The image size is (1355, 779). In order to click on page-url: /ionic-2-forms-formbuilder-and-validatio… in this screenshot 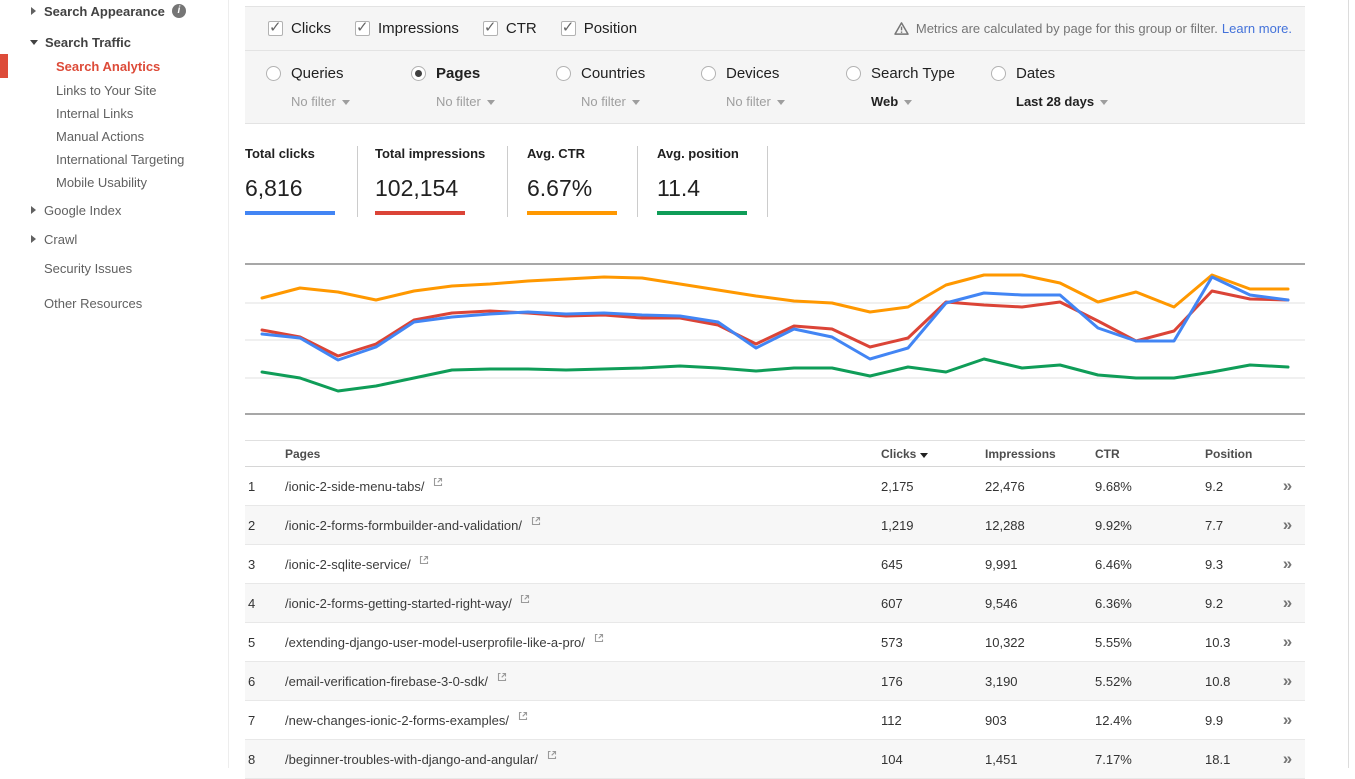, I will do `click(403, 525)`.